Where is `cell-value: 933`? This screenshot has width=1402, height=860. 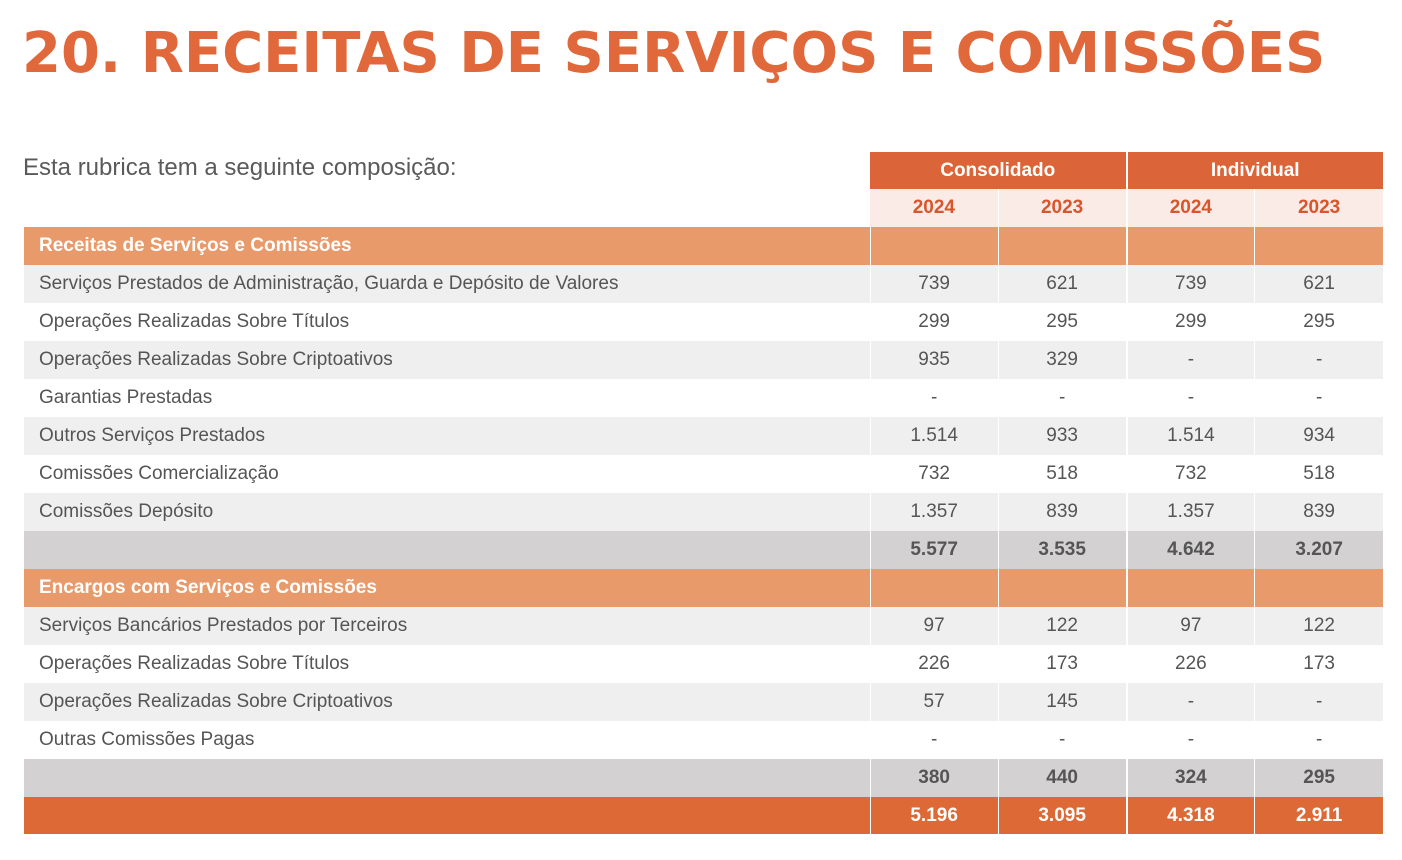 cell-value: 933 is located at coordinates (1062, 436).